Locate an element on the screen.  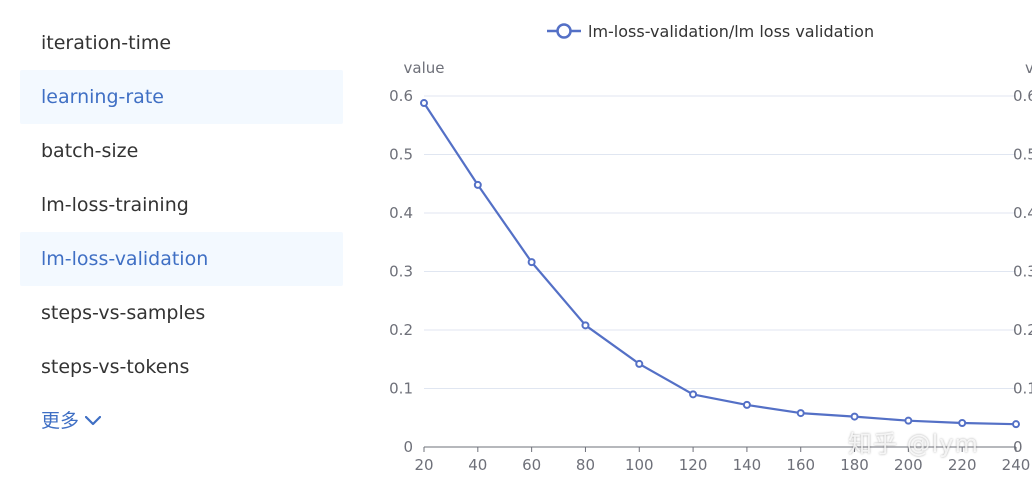
sidebar-item-lm-loss-training: lm-loss-training is located at coordinates (115, 205).